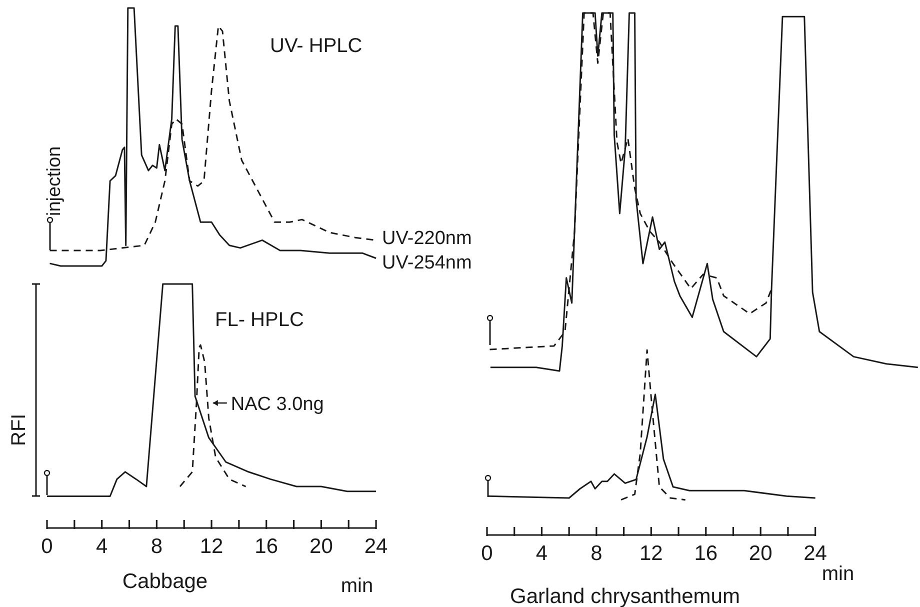  I want to click on series-label: UV-254nm, so click(427, 263).